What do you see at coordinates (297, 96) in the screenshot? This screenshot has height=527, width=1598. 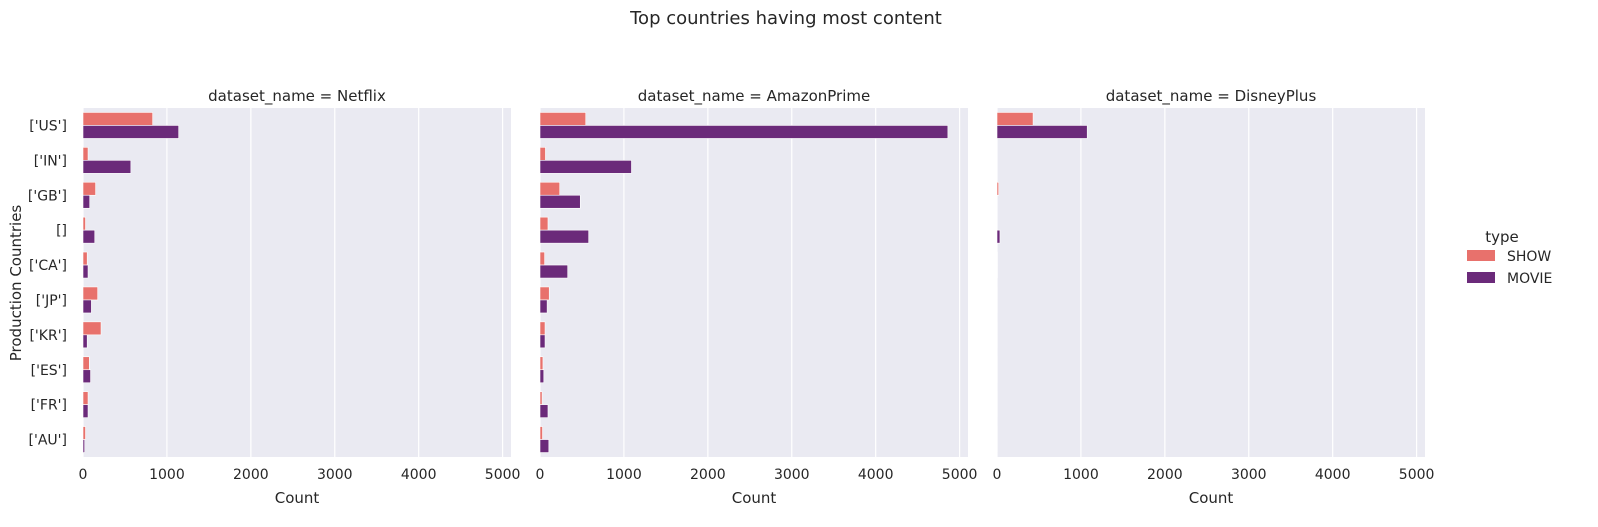 I see `panel-title: dataset_name = Netflix` at bounding box center [297, 96].